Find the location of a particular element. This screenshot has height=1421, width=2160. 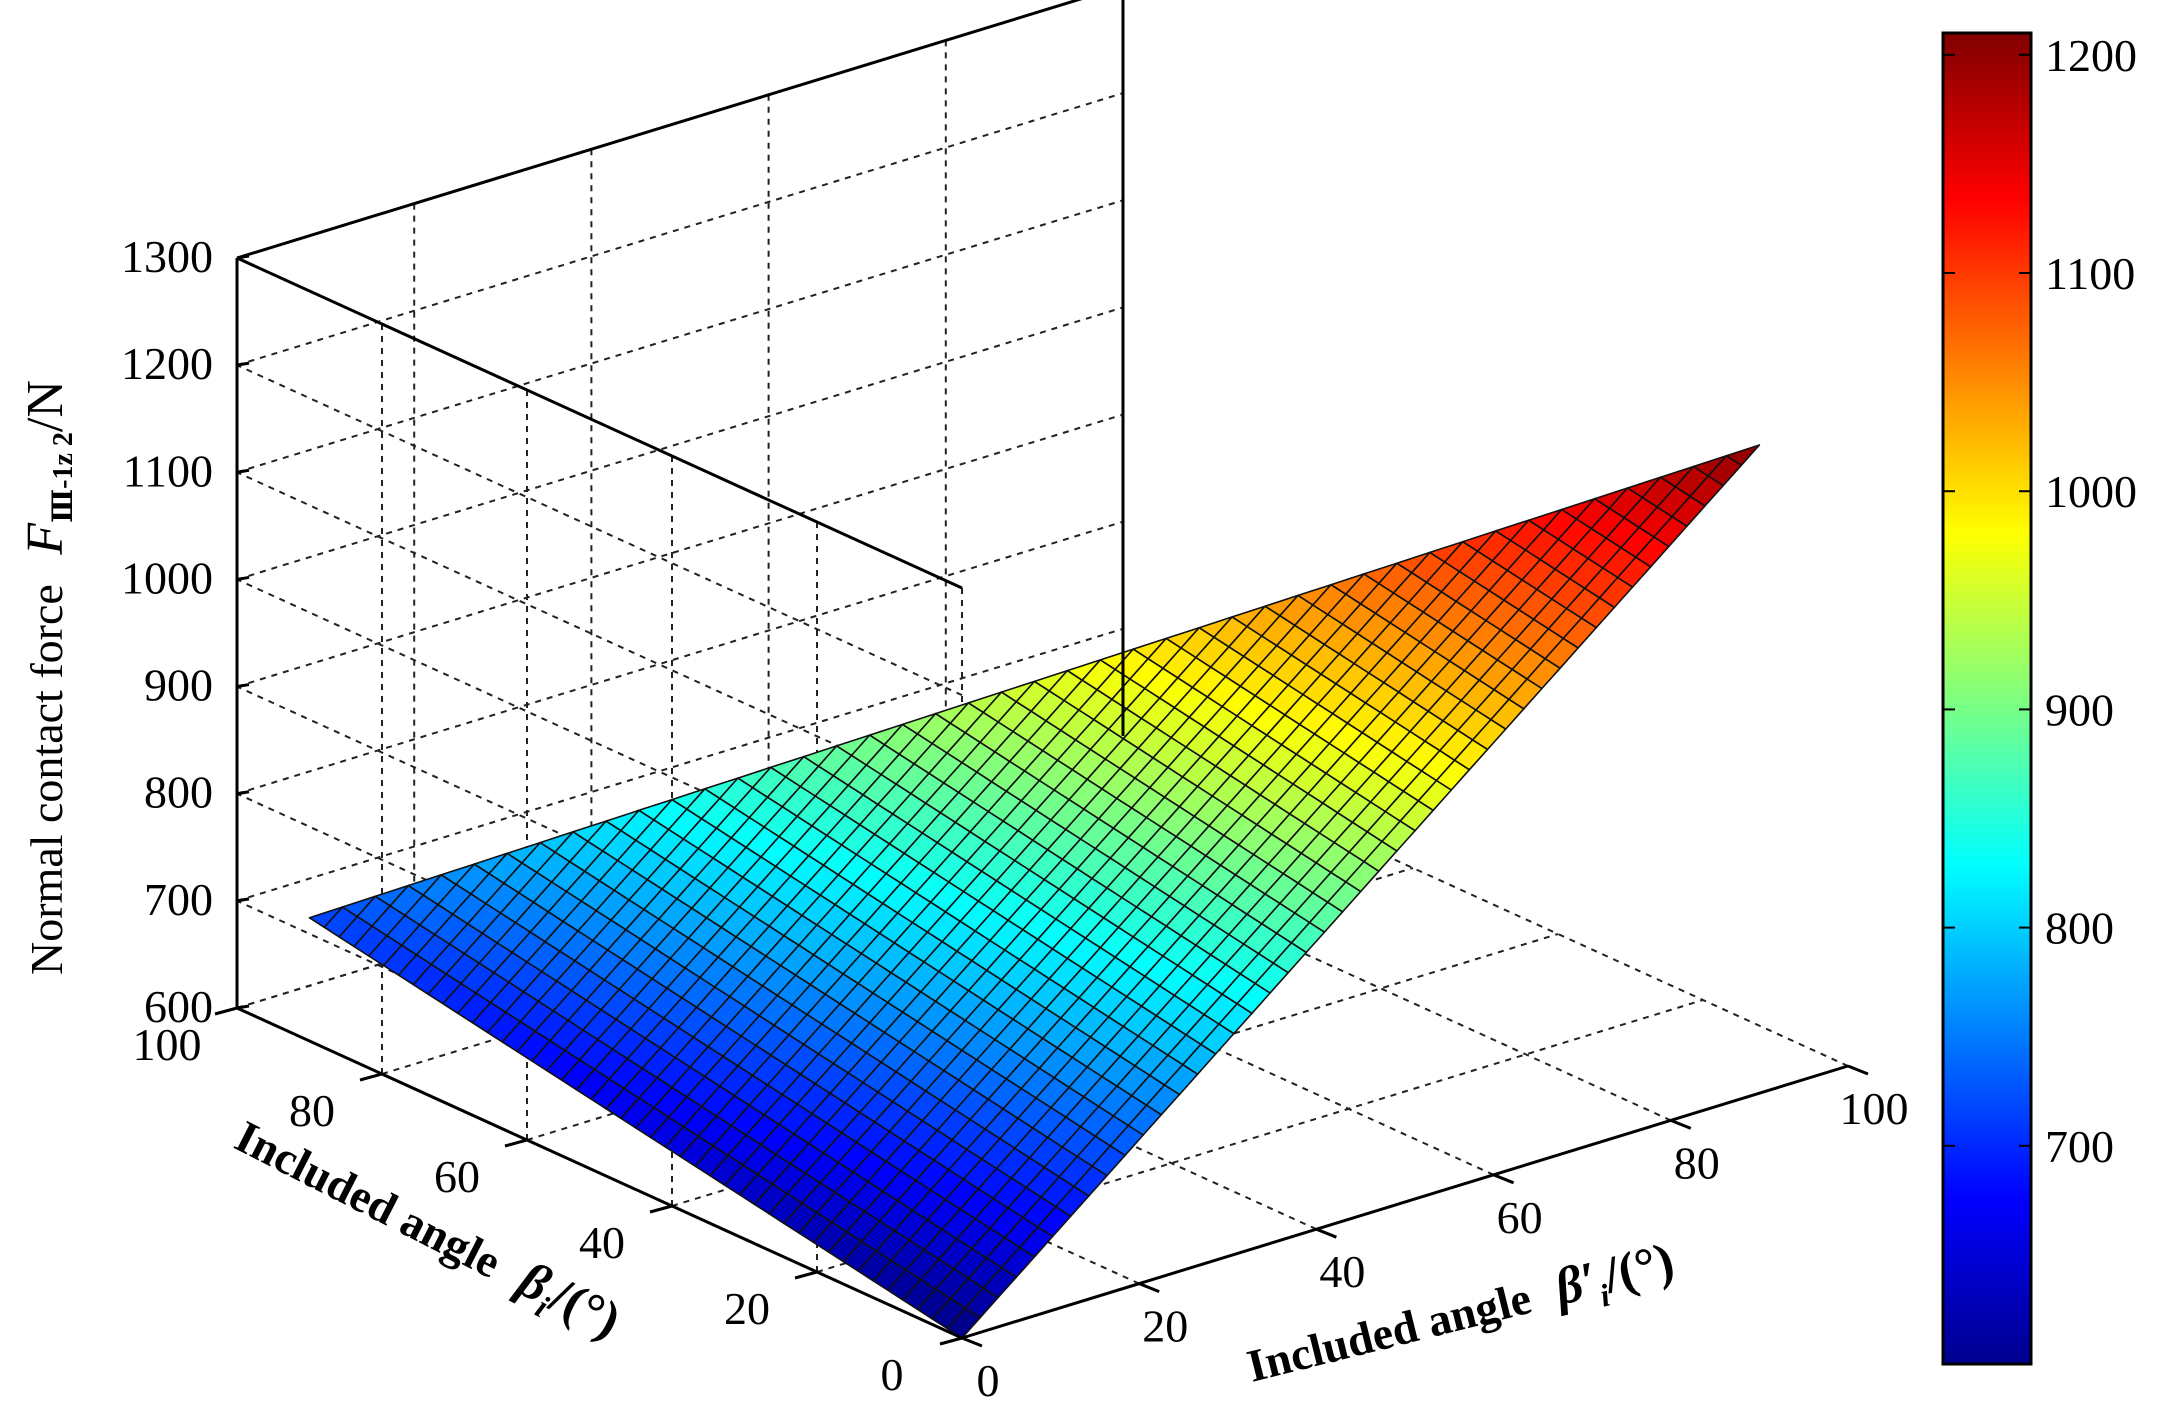

z-tick-label: 1200 is located at coordinates (167, 363).